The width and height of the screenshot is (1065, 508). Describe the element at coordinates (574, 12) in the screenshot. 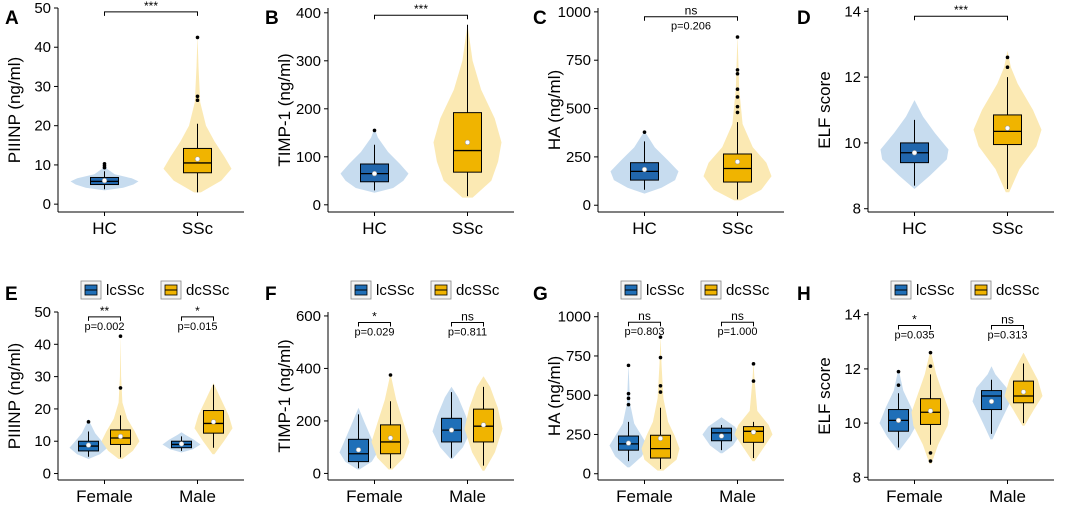

I see `y-tick-label: 1000` at that location.